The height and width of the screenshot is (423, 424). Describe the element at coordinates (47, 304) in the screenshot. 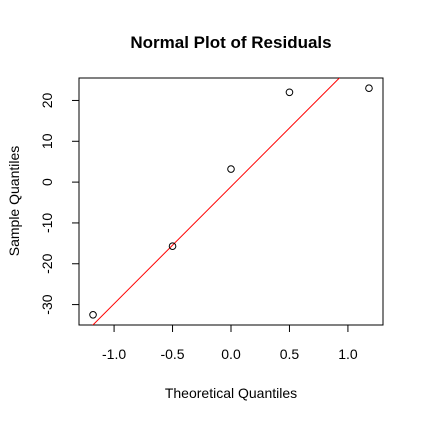

I see `y-tick-label: -30` at that location.